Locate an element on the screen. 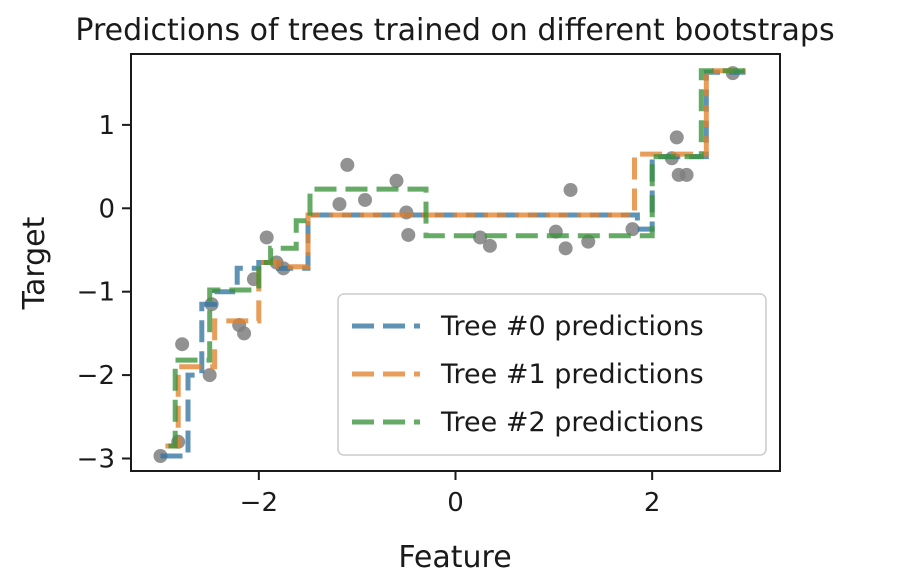 The width and height of the screenshot is (912, 588). y-tick-label: 1 is located at coordinates (106, 126).